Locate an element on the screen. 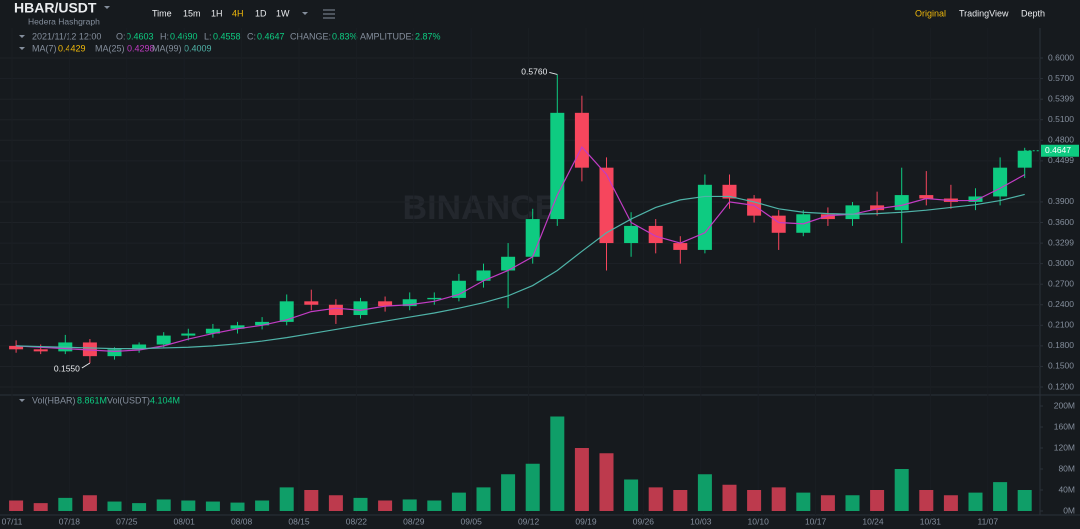 This screenshot has width=1080, height=529. value: 0.4558 is located at coordinates (227, 36).